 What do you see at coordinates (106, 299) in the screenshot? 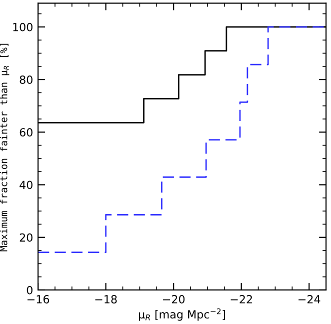
I see `x-tick-label: −18` at bounding box center [106, 299].